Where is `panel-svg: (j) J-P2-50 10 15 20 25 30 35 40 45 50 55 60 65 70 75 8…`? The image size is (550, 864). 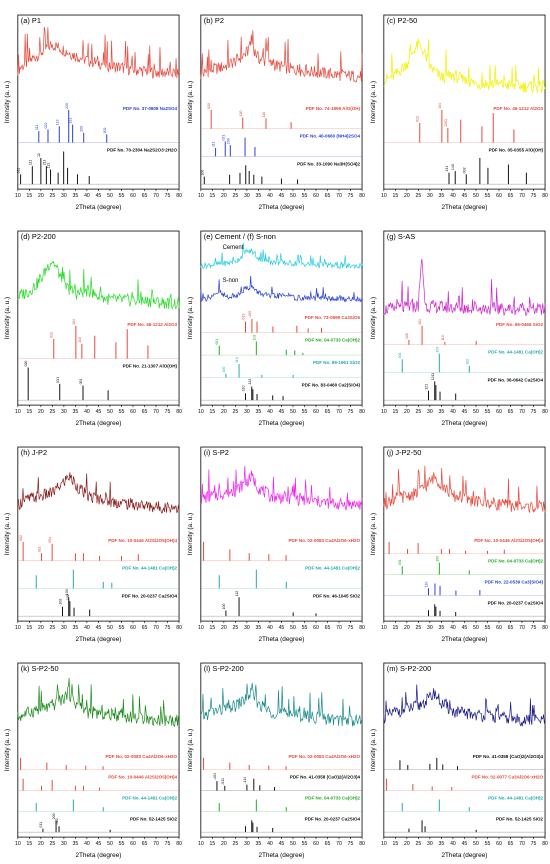
panel-svg: (j) J-P2-50 10 15 20 25 30 35 40 45 50 55 60 65 70 75 8… is located at coordinates (459, 544).